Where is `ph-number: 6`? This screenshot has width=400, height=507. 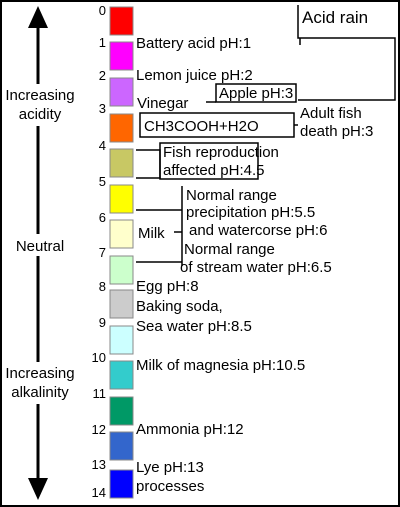
ph-number: 6 is located at coordinates (102, 217).